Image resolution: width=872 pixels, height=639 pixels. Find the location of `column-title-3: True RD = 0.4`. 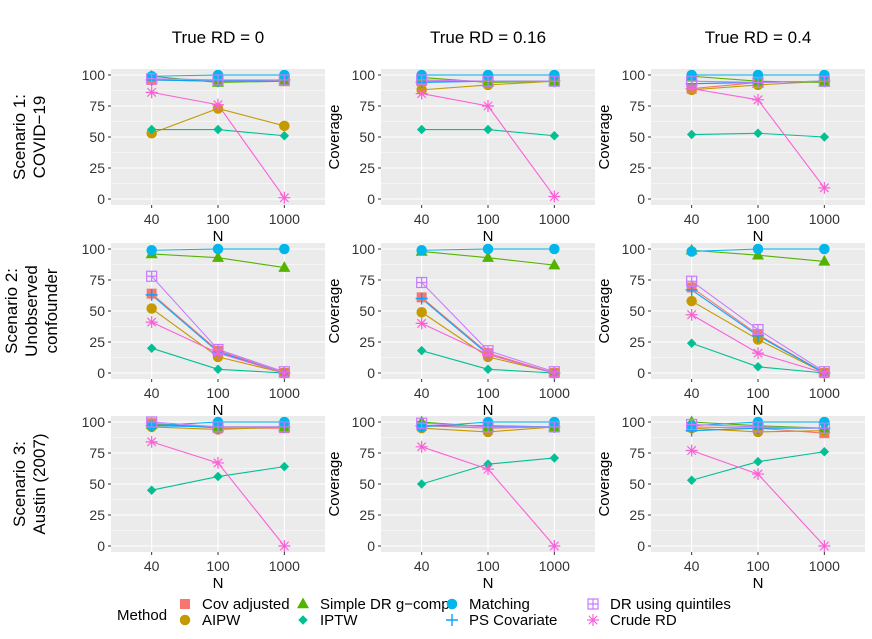

column-title-3: True RD = 0.4 is located at coordinates (758, 37).